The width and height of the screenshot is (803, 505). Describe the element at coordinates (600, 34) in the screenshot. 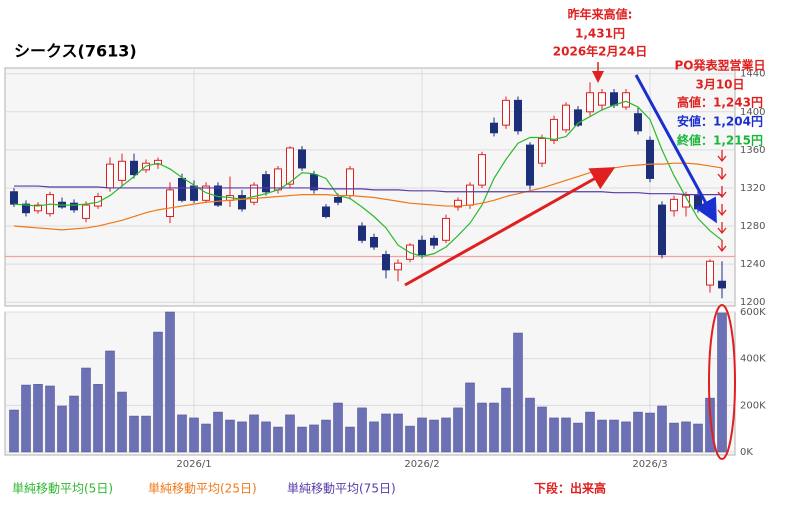

I see `annotation: 1,431円` at that location.